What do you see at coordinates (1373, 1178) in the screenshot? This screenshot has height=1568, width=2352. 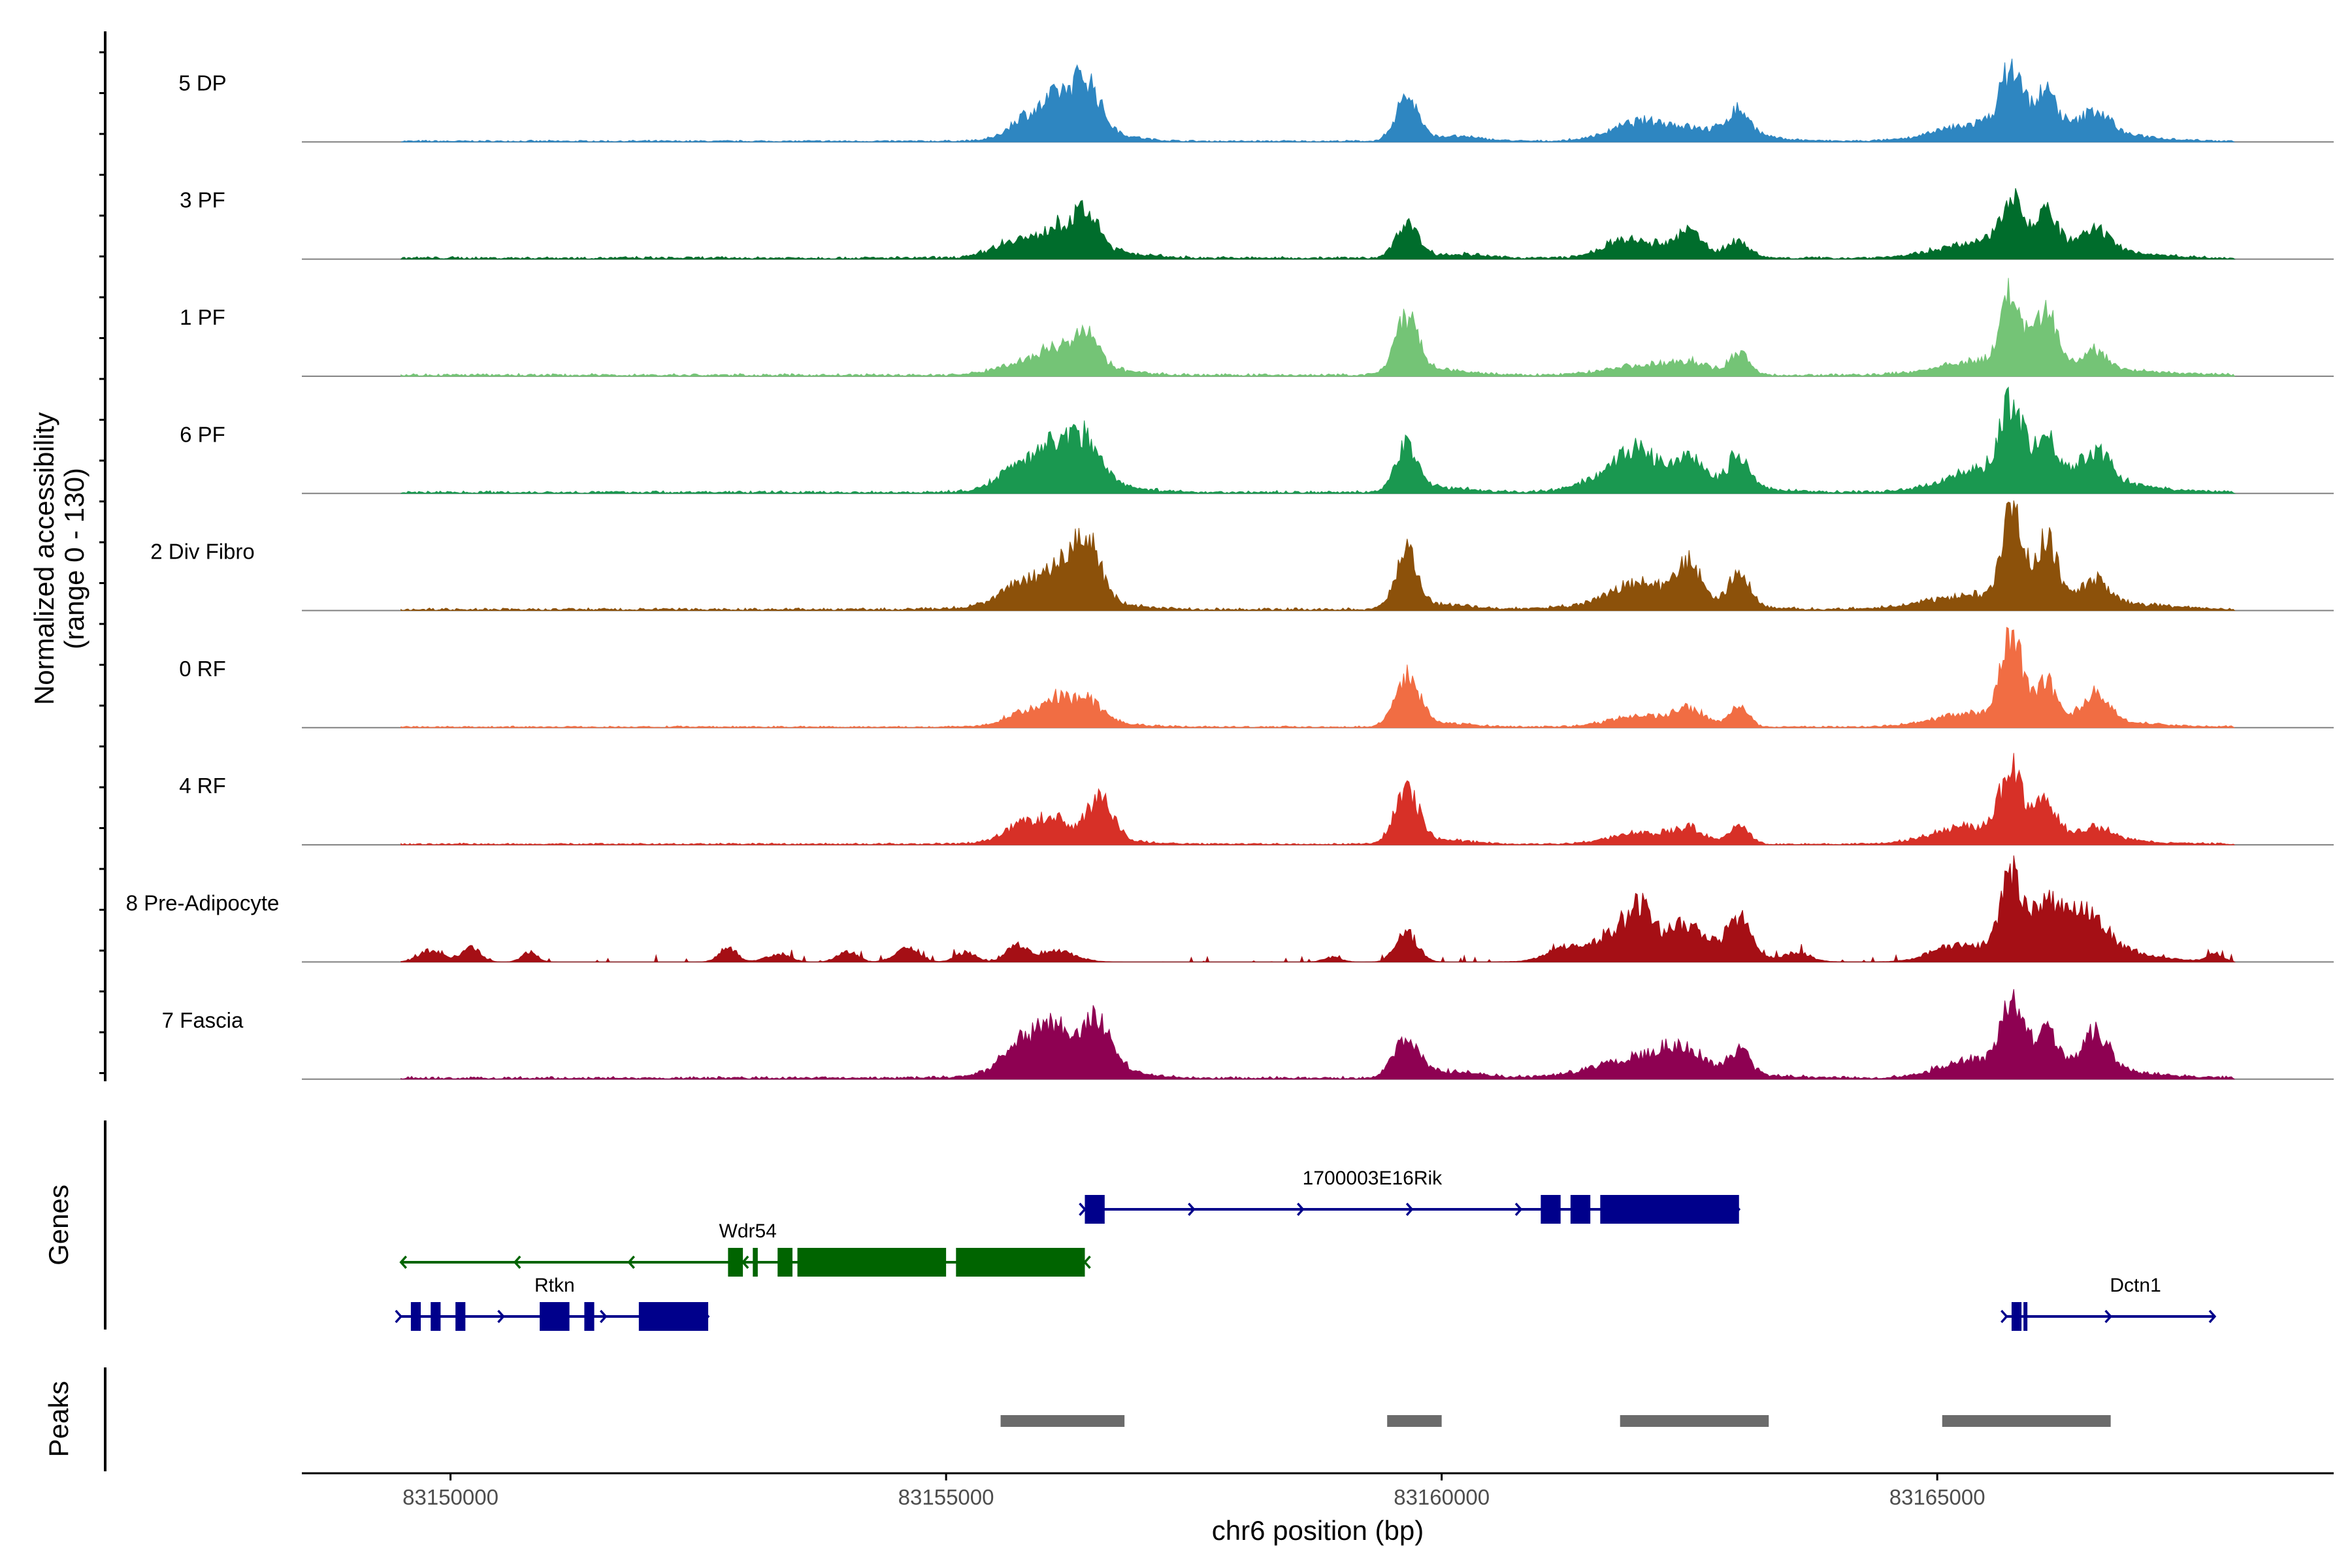 I see `gene-label: 1700003E16Rik` at bounding box center [1373, 1178].